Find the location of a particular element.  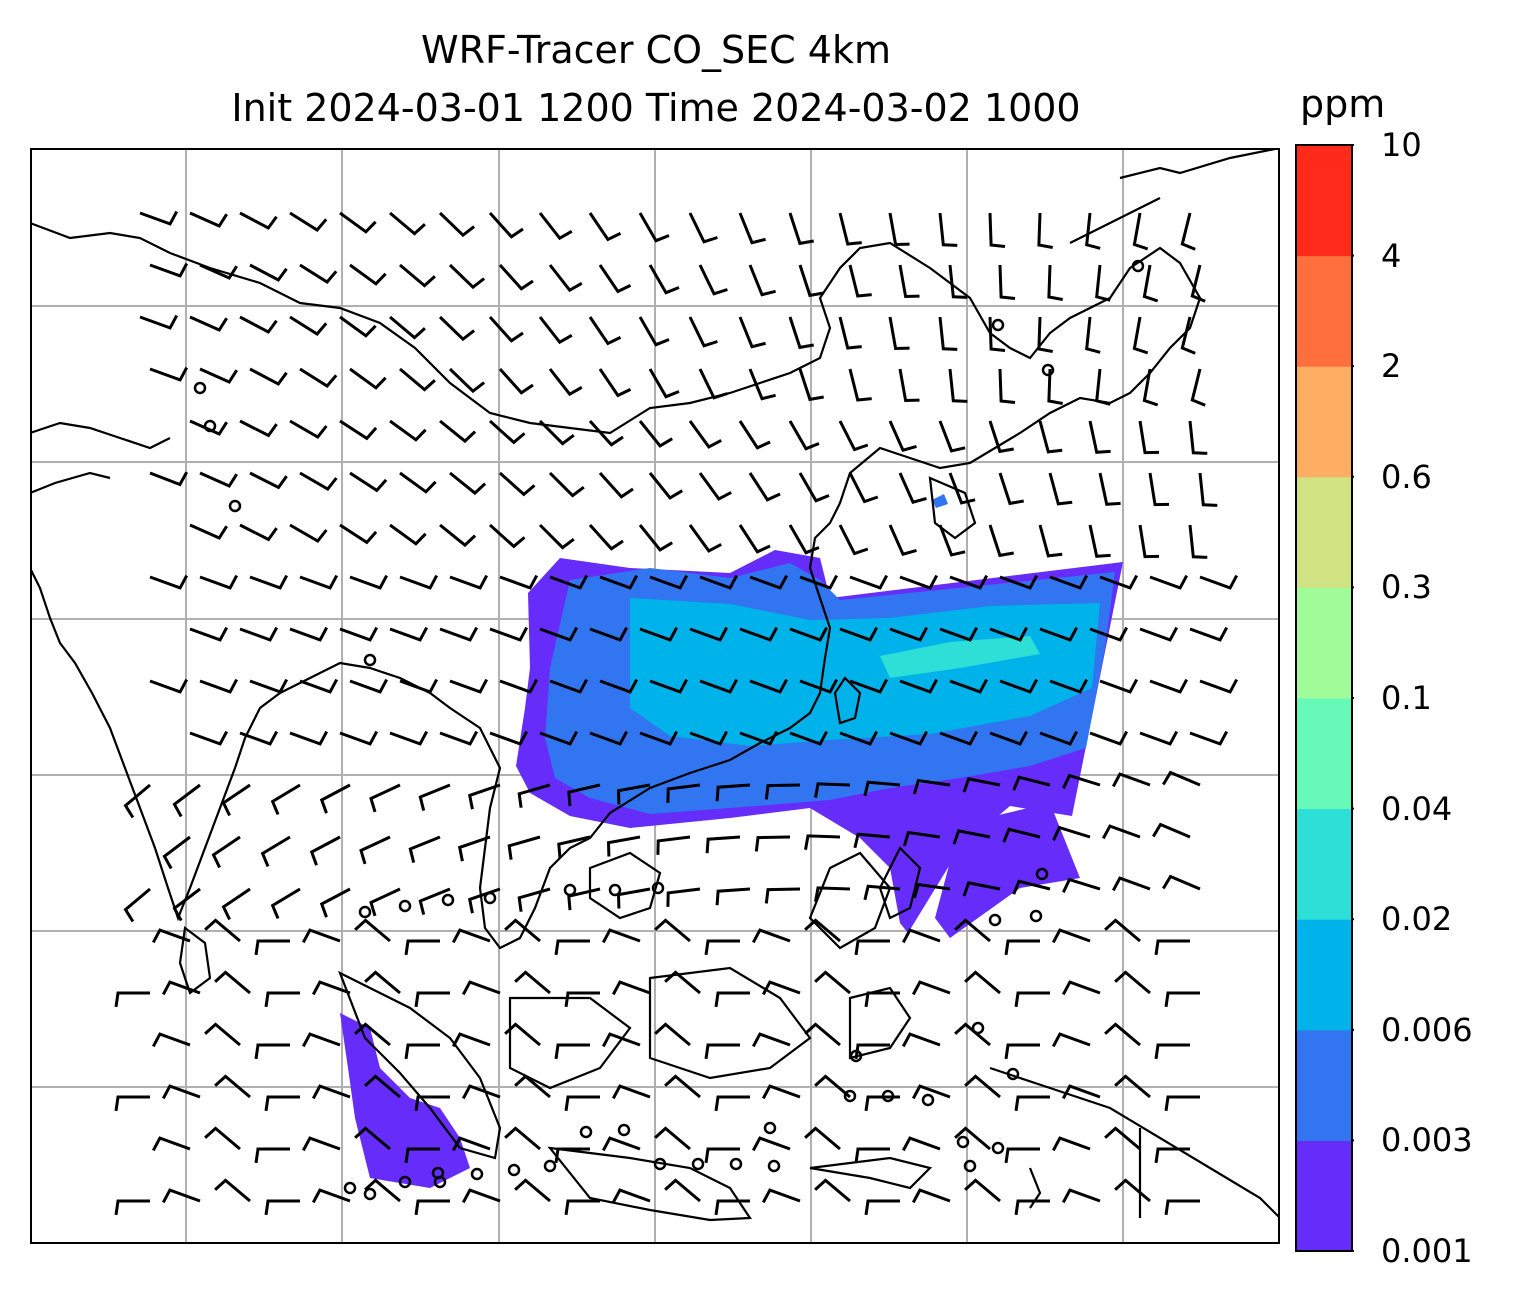

plume-spot-korea is located at coordinates (940, 501).